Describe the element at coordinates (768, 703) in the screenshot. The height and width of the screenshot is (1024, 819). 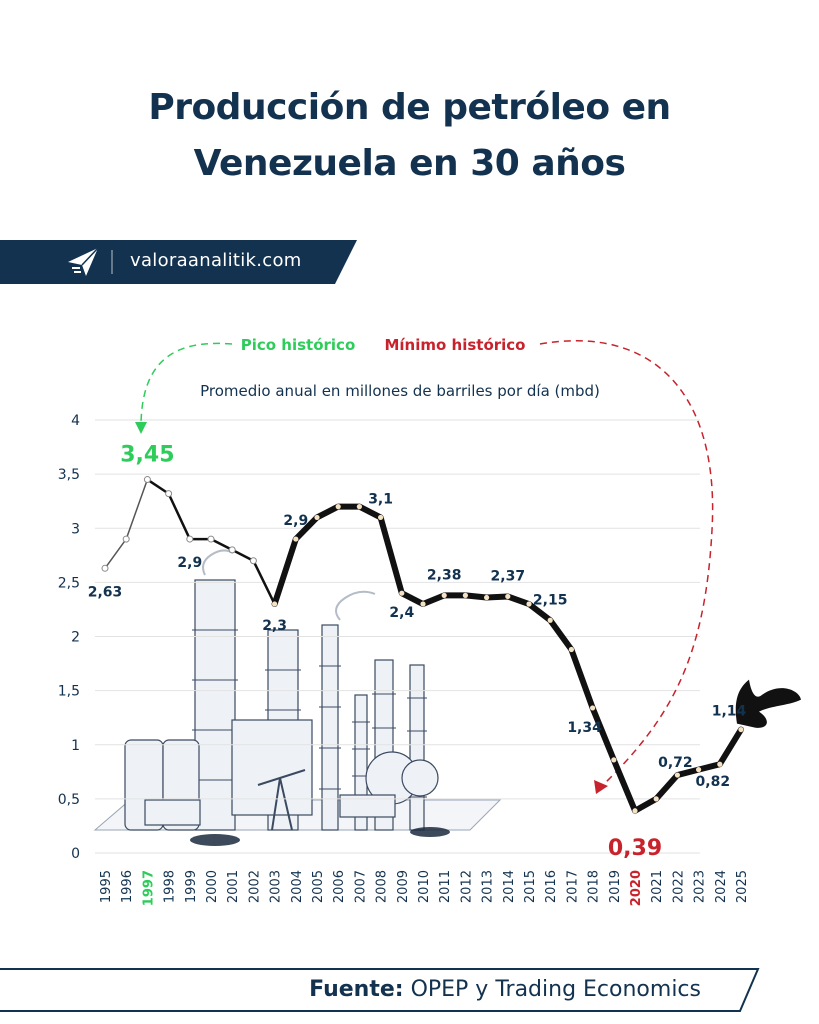
I see `oil-splash-shape` at that location.